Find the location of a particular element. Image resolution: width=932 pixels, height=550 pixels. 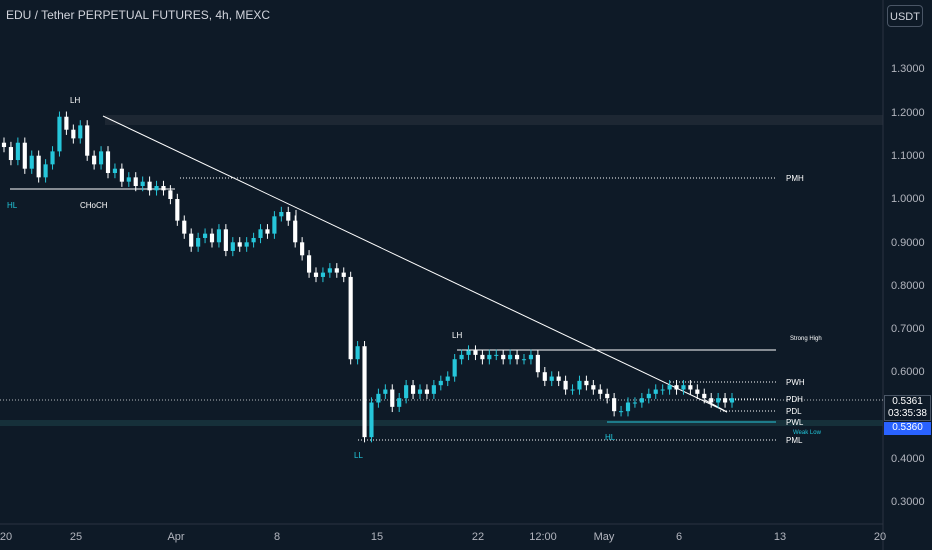

symbol-title: EDU / Tether PERPETUAL FUTURES, 4h, MEXC is located at coordinates (138, 15).